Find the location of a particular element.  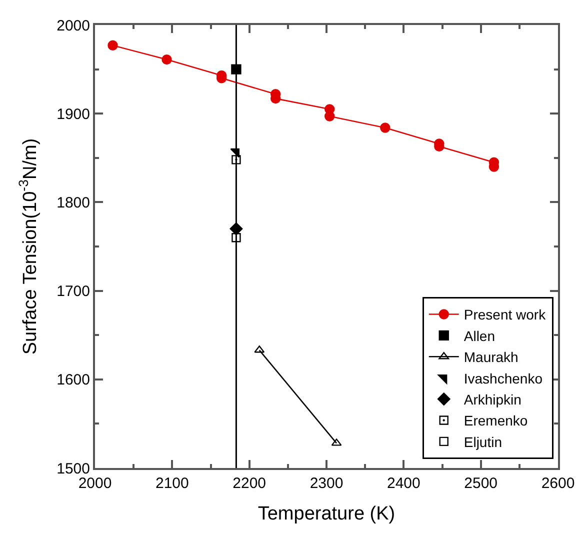

legend-label: Ivashchenko is located at coordinates (503, 378).